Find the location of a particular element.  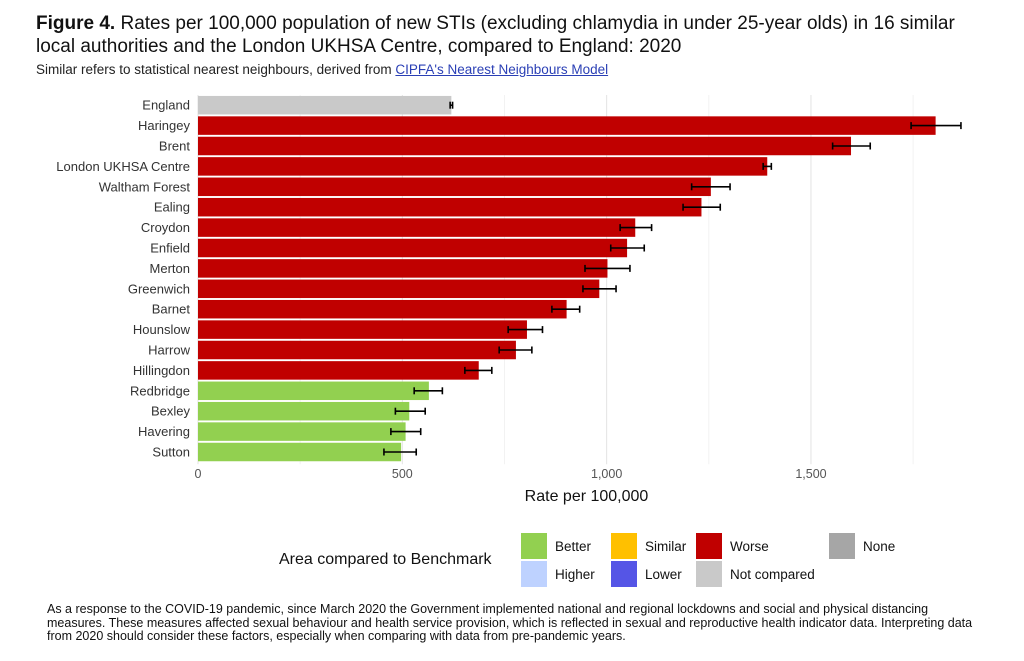

legend-label: Worse is located at coordinates (749, 546).